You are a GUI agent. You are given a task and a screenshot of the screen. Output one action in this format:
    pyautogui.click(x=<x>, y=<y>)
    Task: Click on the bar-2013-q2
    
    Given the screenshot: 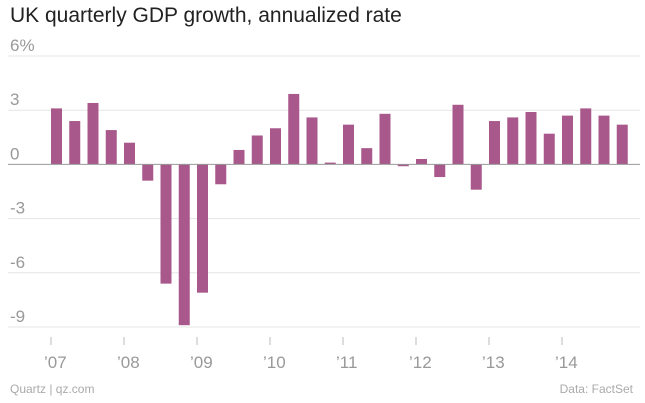 What is the action you would take?
    pyautogui.click(x=513, y=141)
    